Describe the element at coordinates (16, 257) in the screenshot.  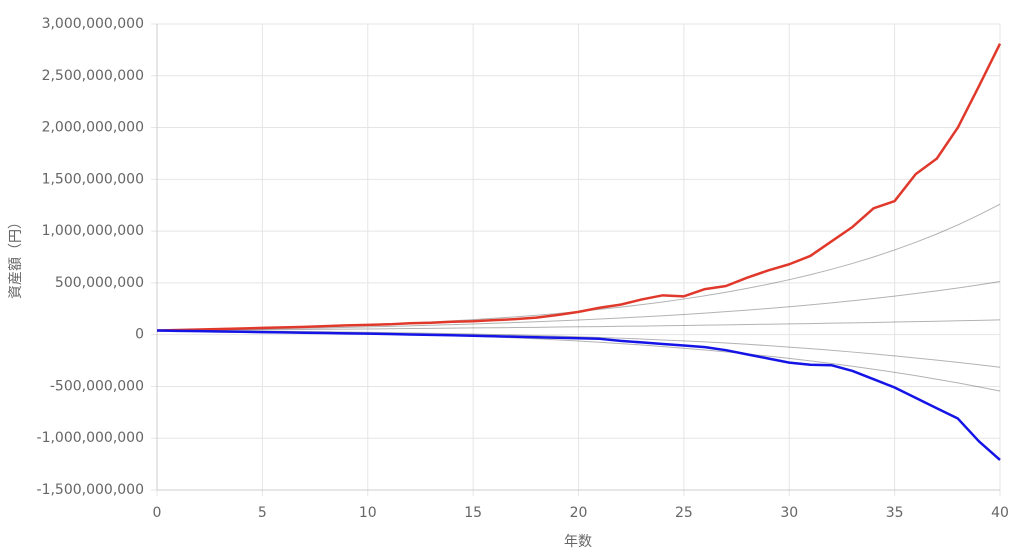
I see `y-axis-title: 資産額（円）` at that location.